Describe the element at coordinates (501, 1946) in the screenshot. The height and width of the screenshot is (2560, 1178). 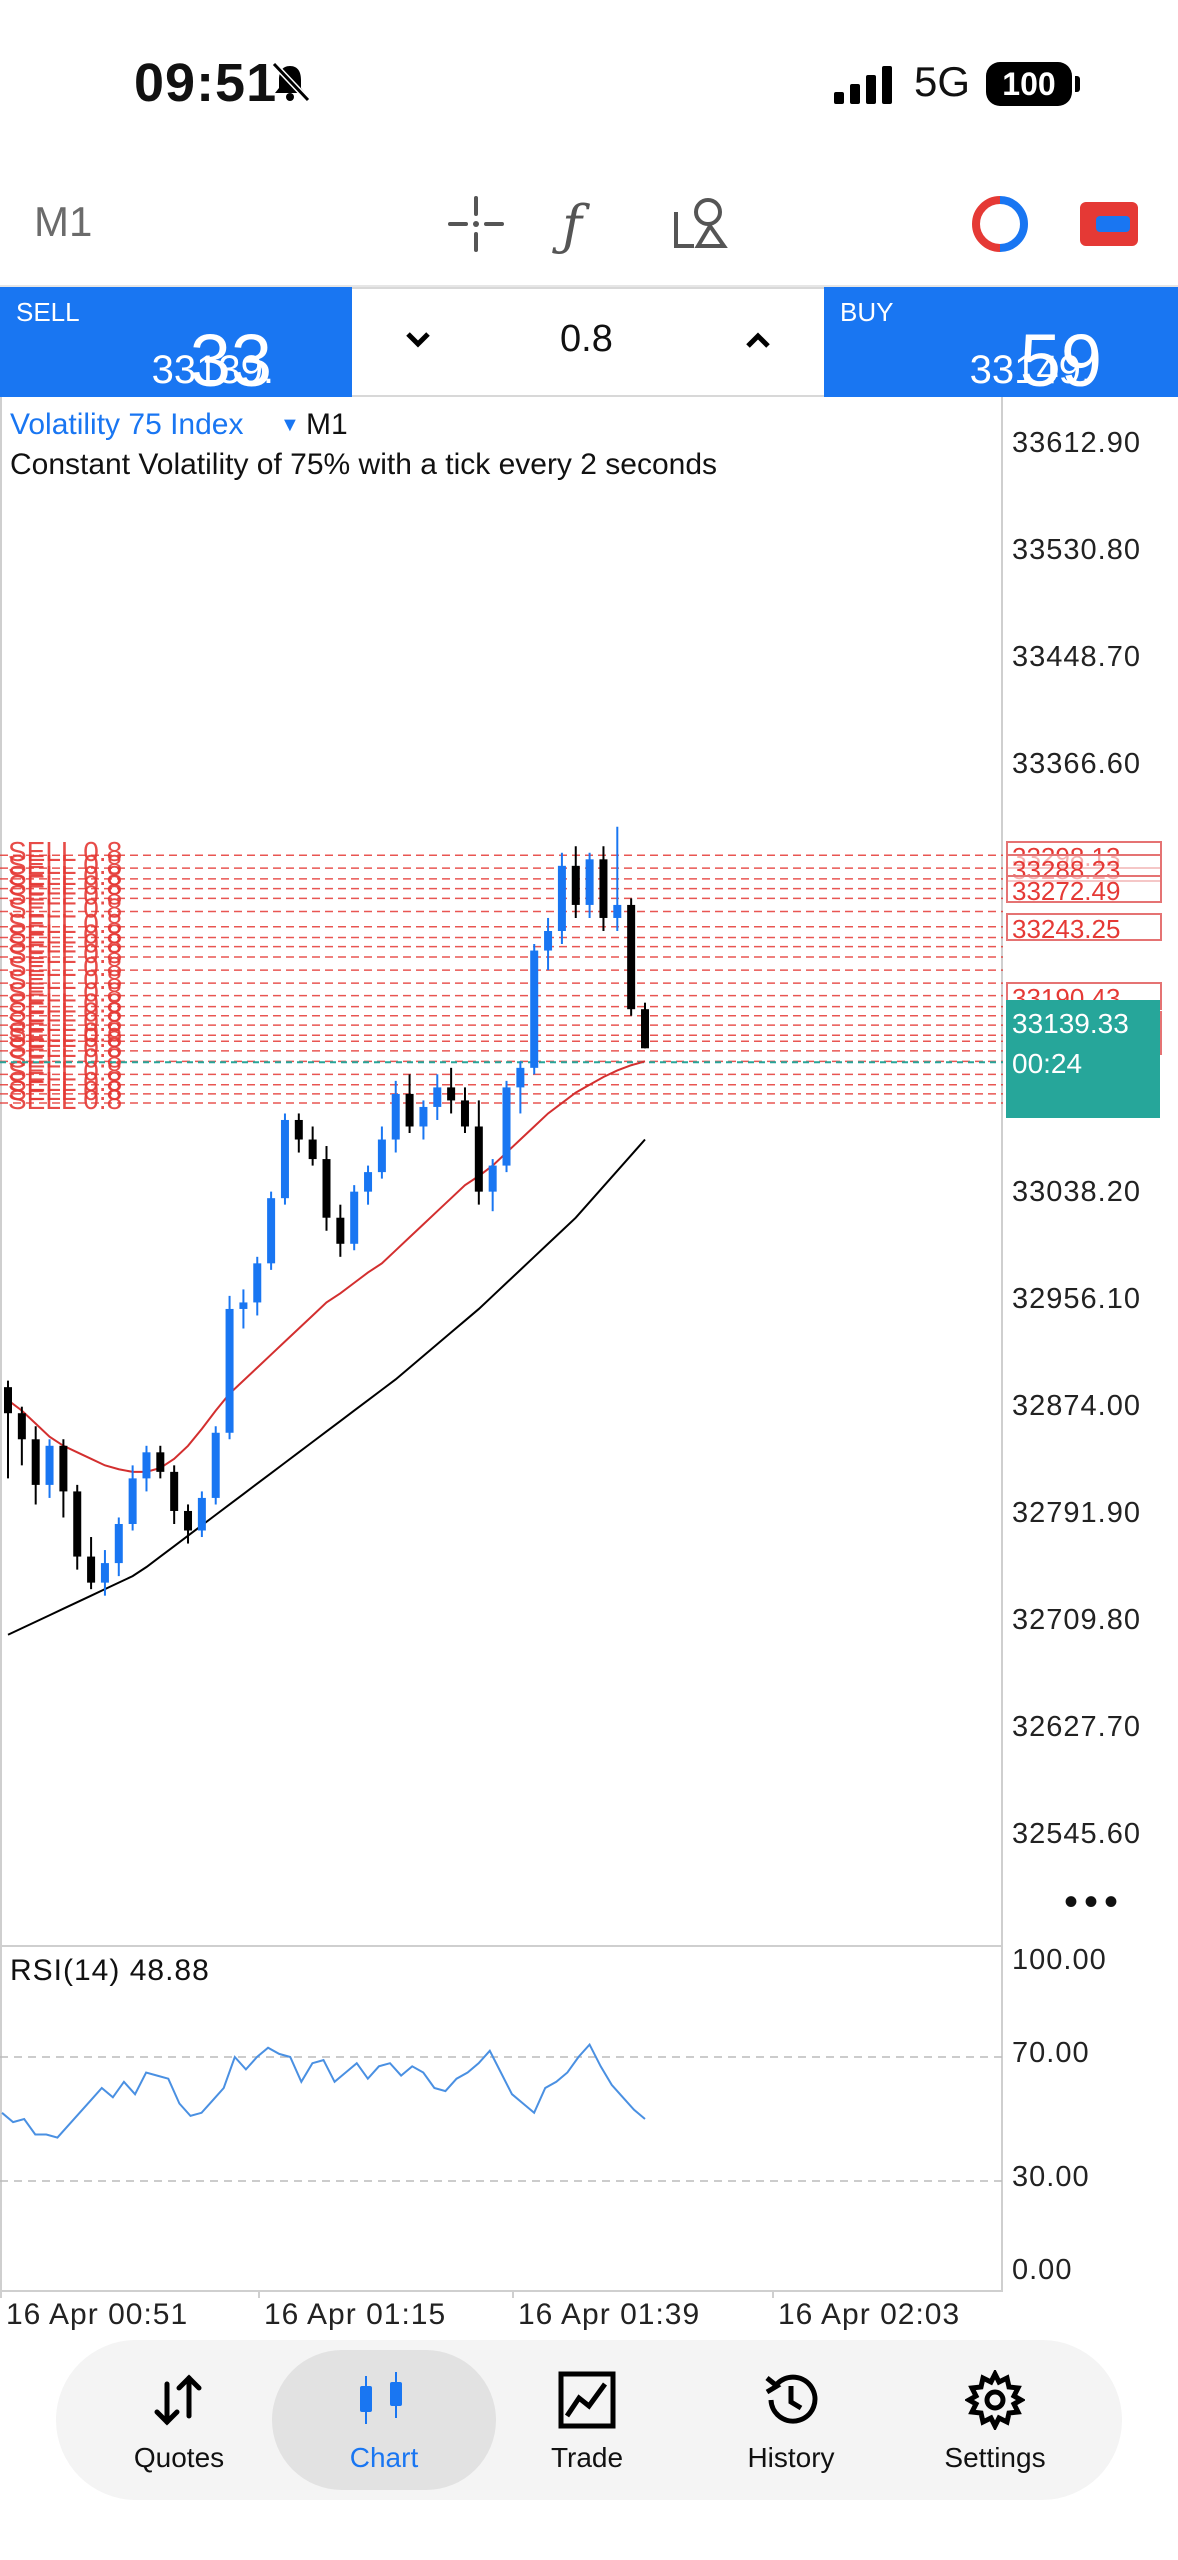
I see `chart-divider` at that location.